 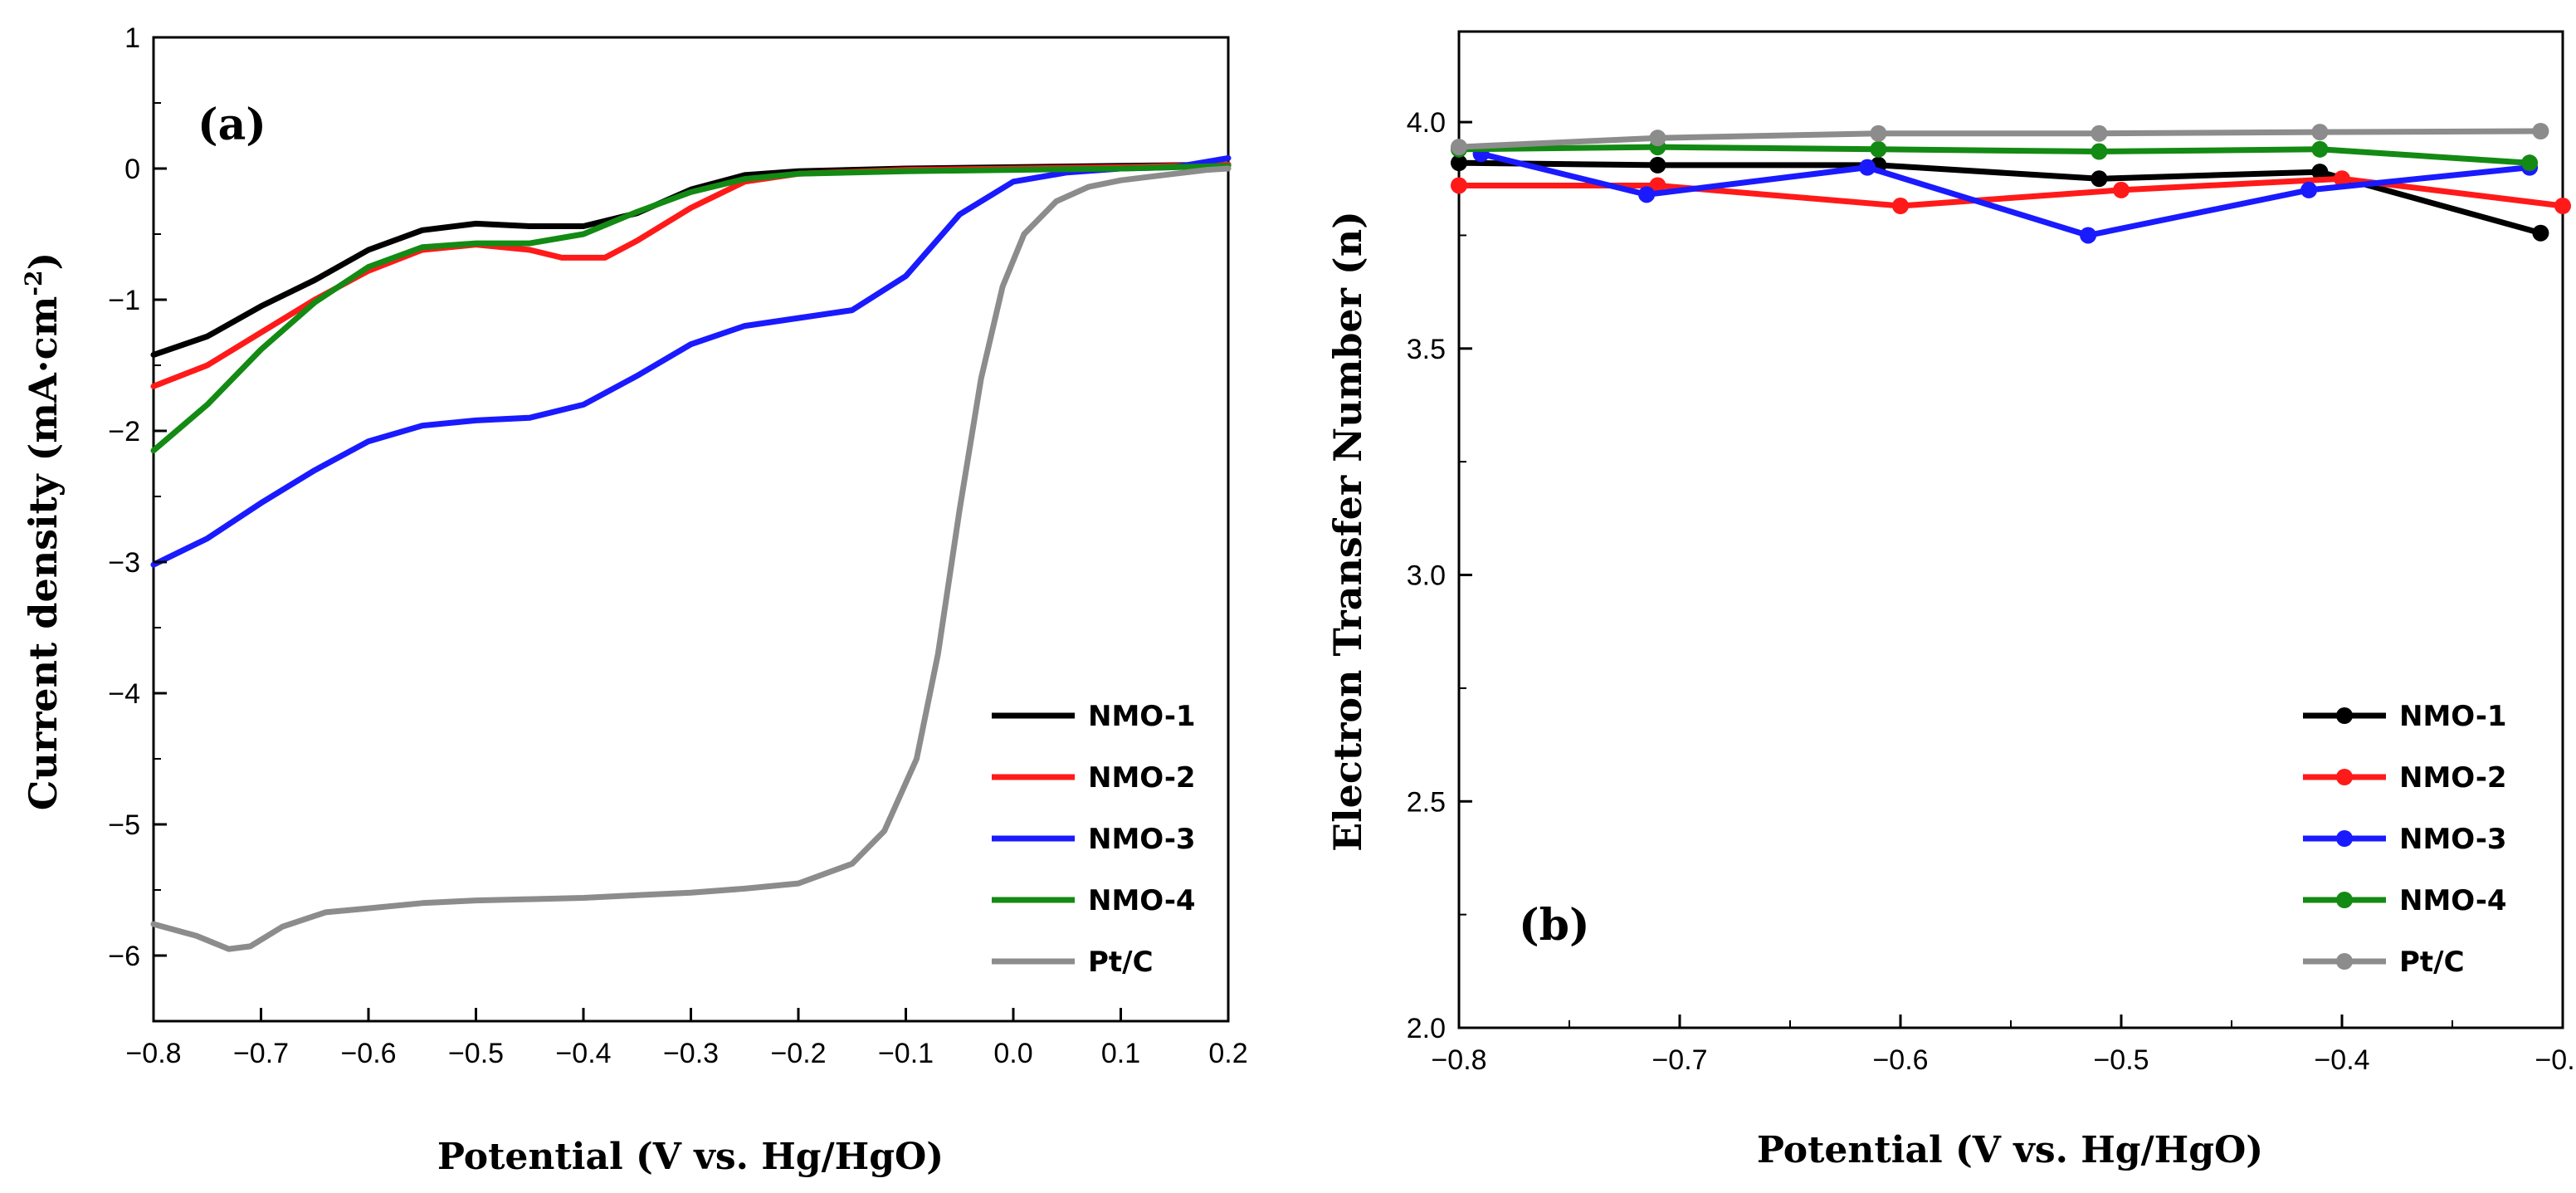 What do you see at coordinates (2453, 900) in the screenshot?
I see `legend-label-b-nmo-4: NMO-4` at bounding box center [2453, 900].